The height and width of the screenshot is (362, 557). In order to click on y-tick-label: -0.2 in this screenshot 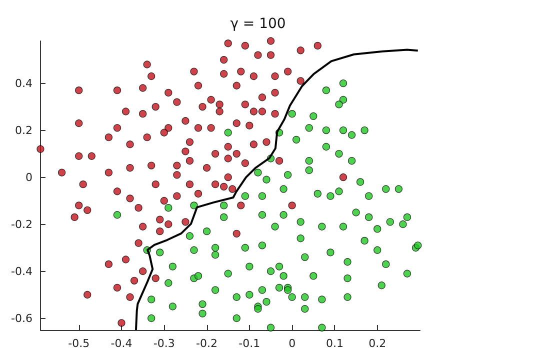, I will do `click(21, 224)`.